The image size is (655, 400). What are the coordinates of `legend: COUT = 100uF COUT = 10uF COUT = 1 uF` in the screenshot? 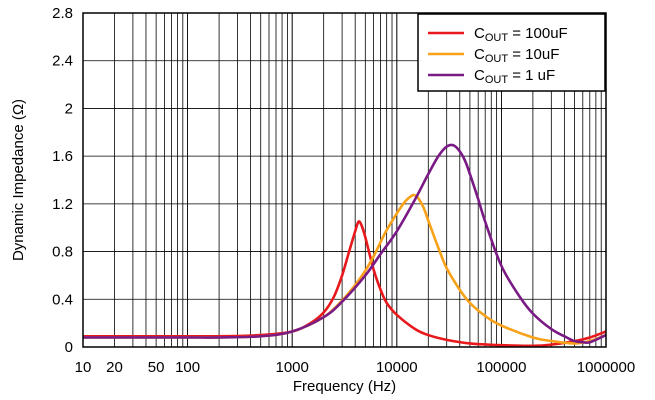 It's located at (511, 52).